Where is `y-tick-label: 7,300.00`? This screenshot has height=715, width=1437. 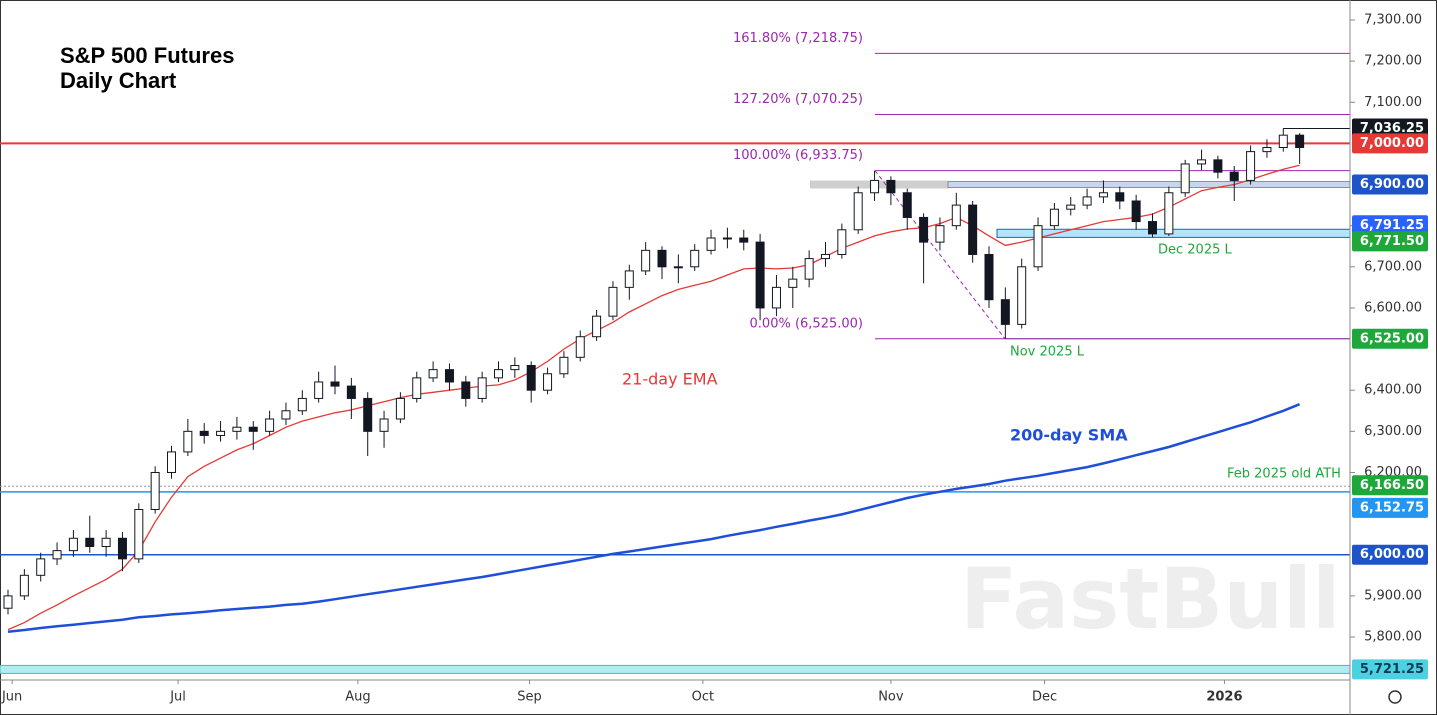
y-tick-label: 7,300.00 is located at coordinates (1393, 19).